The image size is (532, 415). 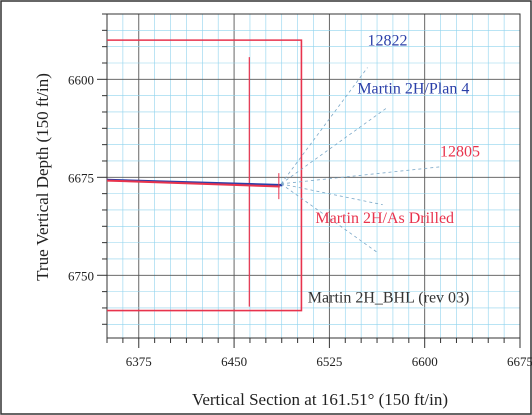 I want to click on series-line, so click(x=193, y=183).